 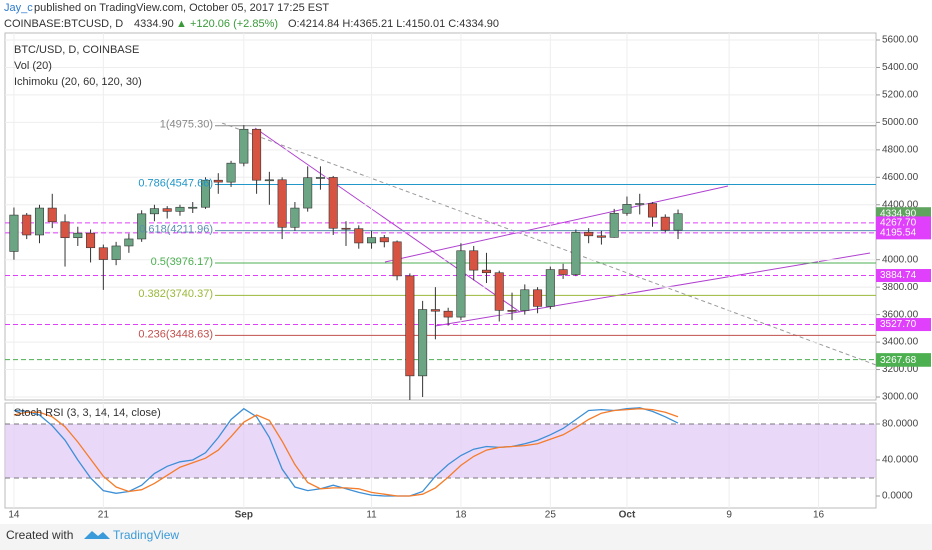 What do you see at coordinates (900, 369) in the screenshot?
I see `y-tick-label: 3200.00` at bounding box center [900, 369].